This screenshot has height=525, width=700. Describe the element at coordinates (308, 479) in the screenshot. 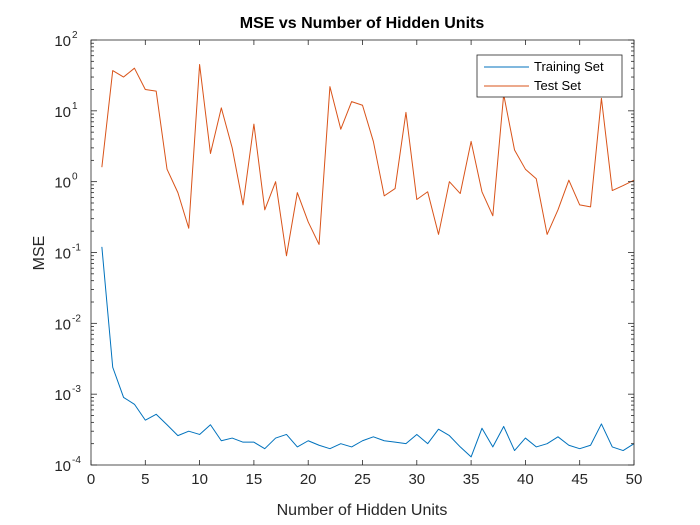

I see `x-tick-label: 20` at that location.